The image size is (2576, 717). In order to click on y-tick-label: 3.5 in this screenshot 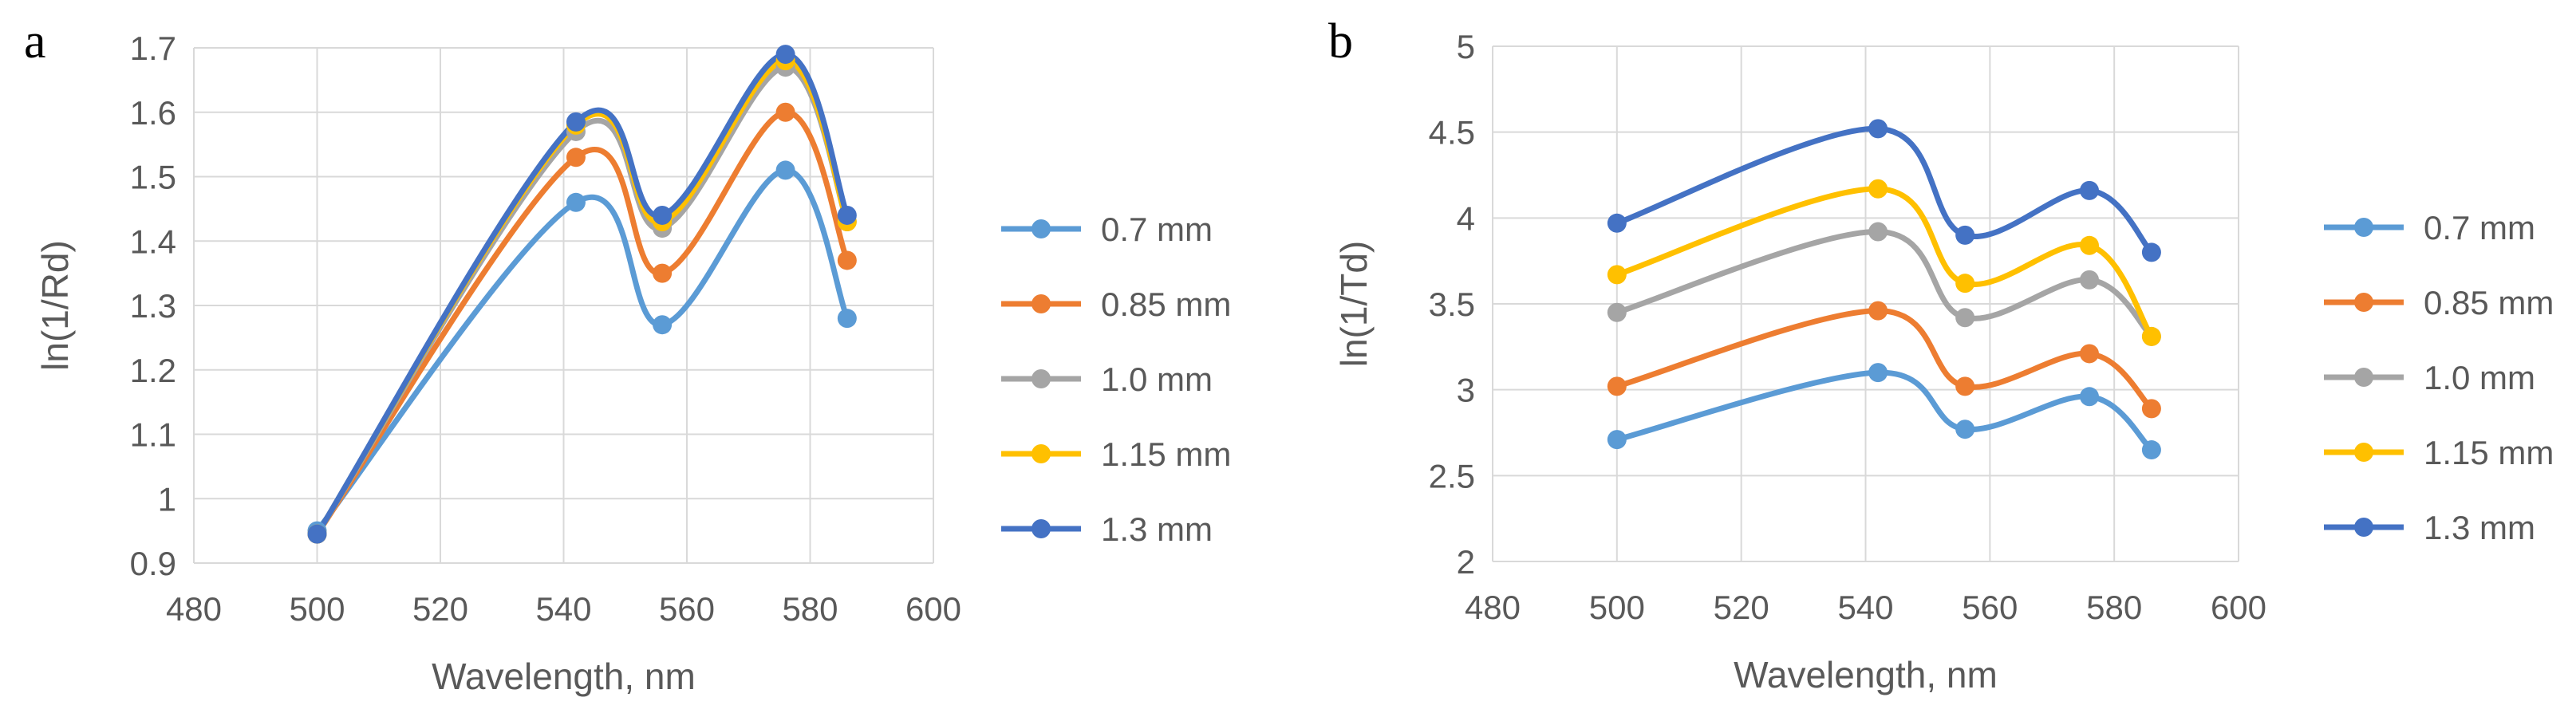, I will do `click(1452, 305)`.